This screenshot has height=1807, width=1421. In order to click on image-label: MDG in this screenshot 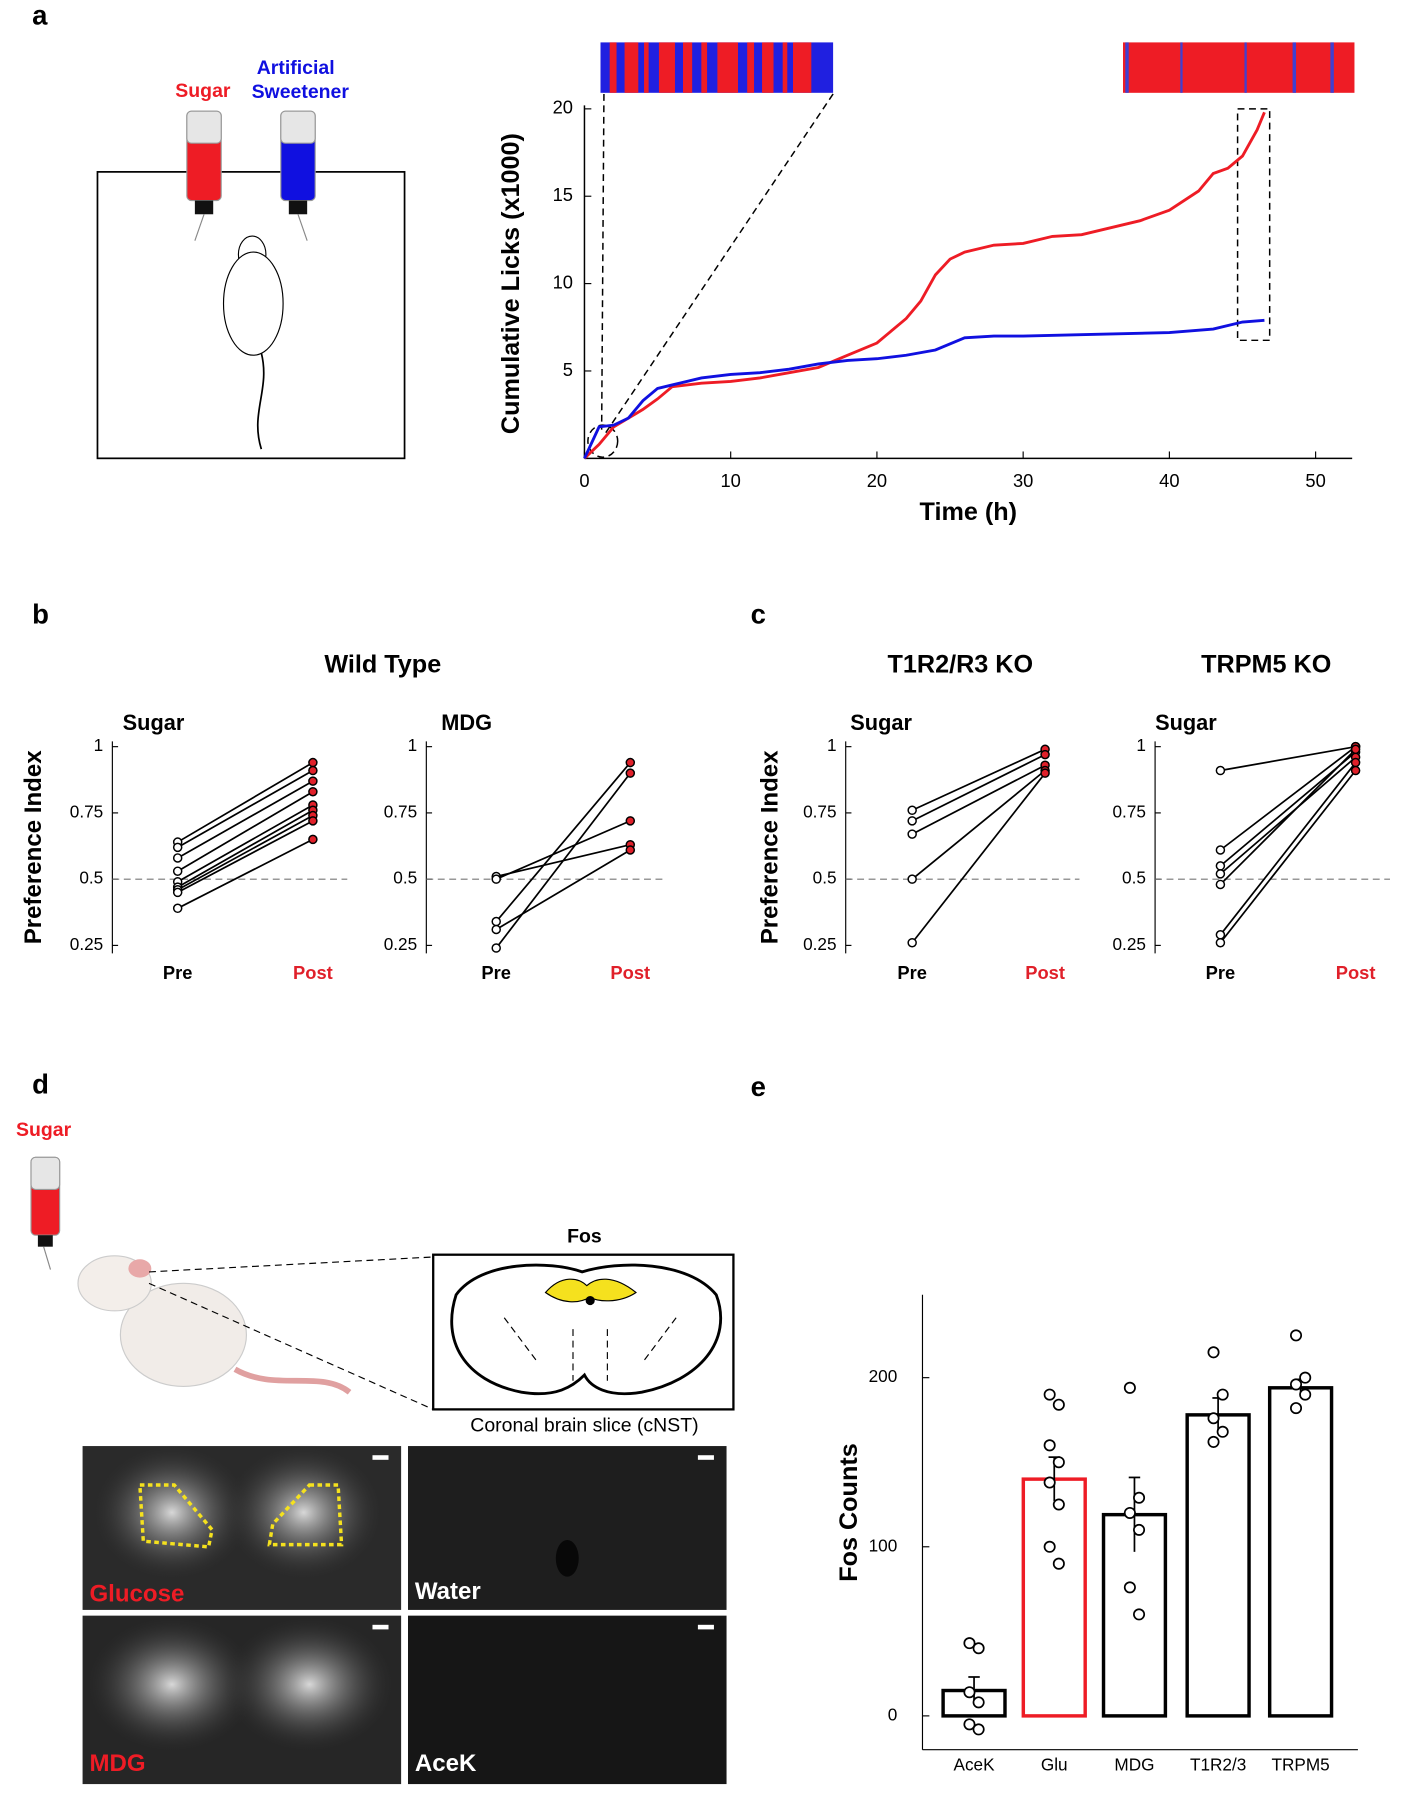, I will do `click(117, 1763)`.